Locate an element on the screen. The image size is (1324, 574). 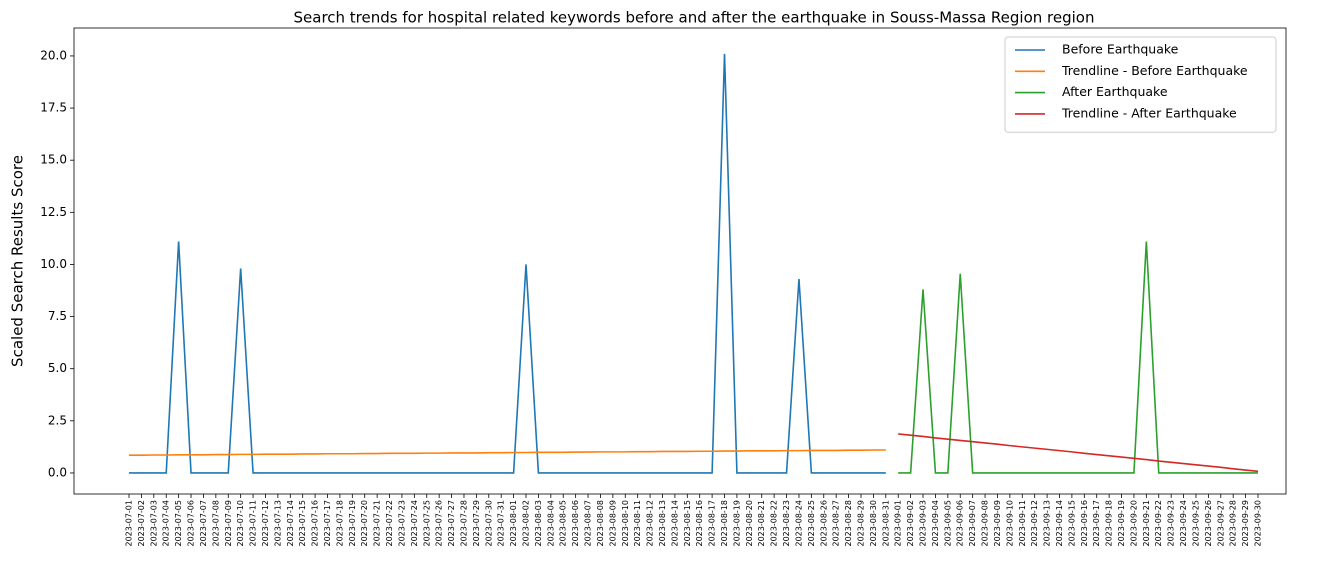
y-tick-label: 15.0 is located at coordinates (53, 160).